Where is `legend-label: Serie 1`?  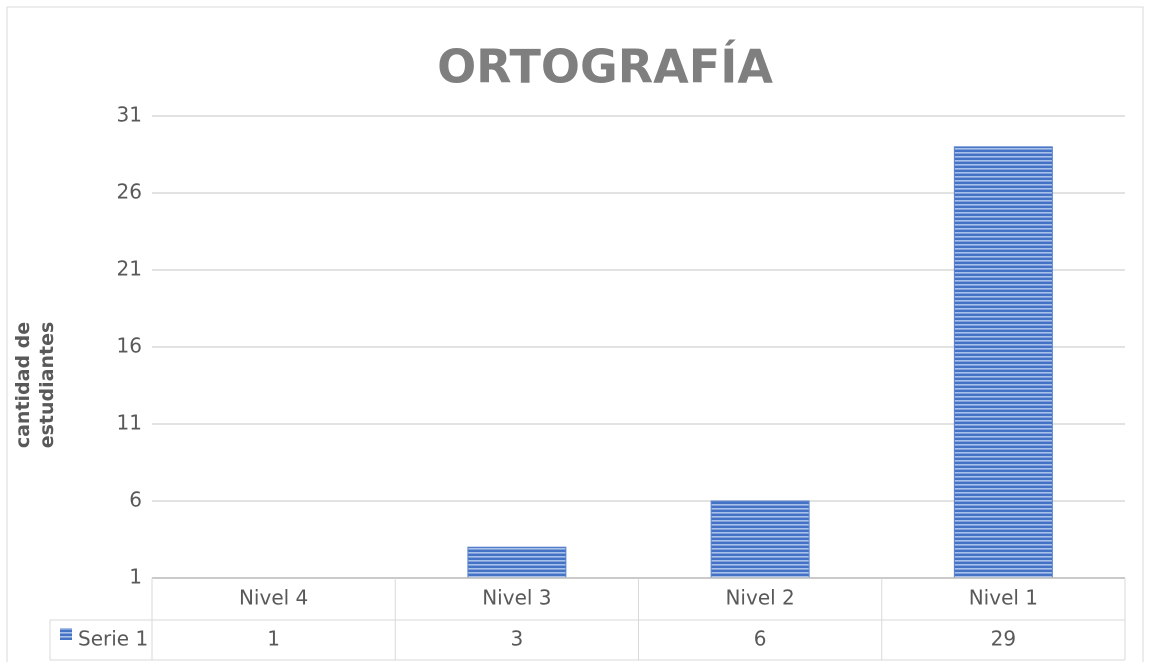 legend-label: Serie 1 is located at coordinates (113, 639).